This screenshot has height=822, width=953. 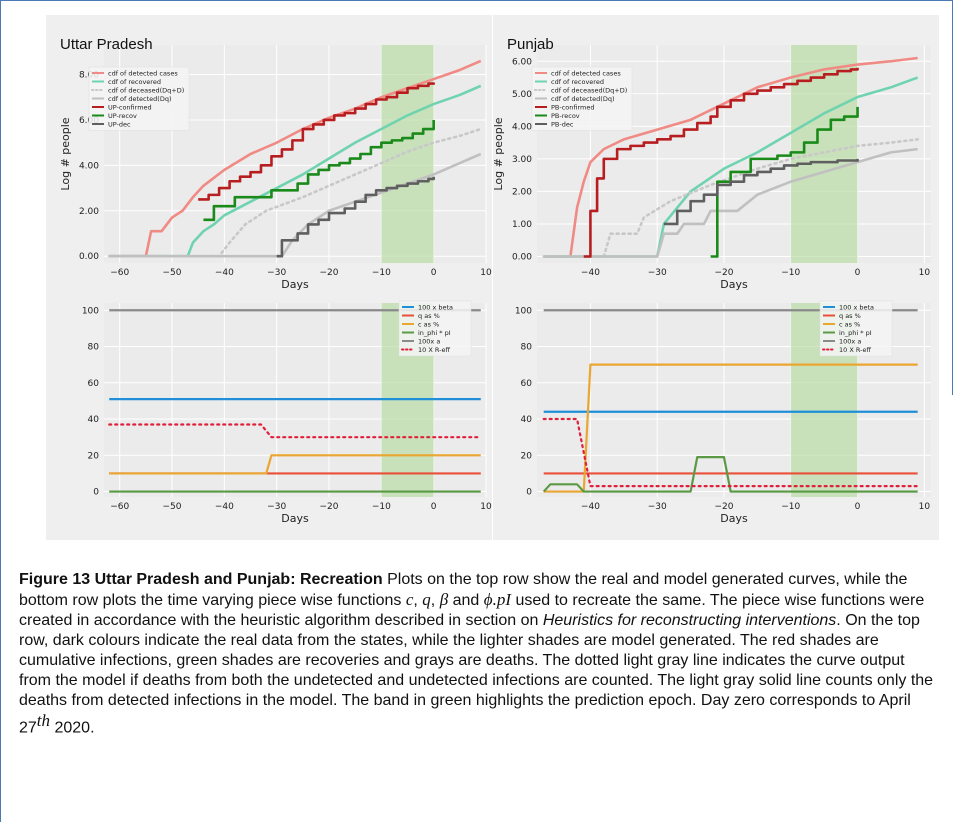 What do you see at coordinates (565, 116) in the screenshot?
I see `legend-label-pb-recov: PB-recov` at bounding box center [565, 116].